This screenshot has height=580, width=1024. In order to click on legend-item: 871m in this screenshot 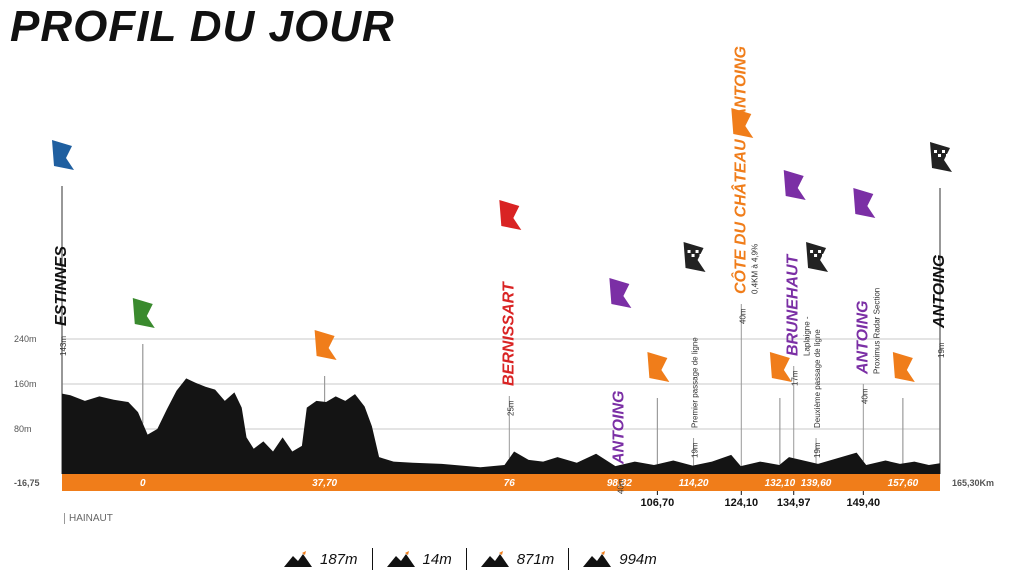, I will do `click(518, 559)`.